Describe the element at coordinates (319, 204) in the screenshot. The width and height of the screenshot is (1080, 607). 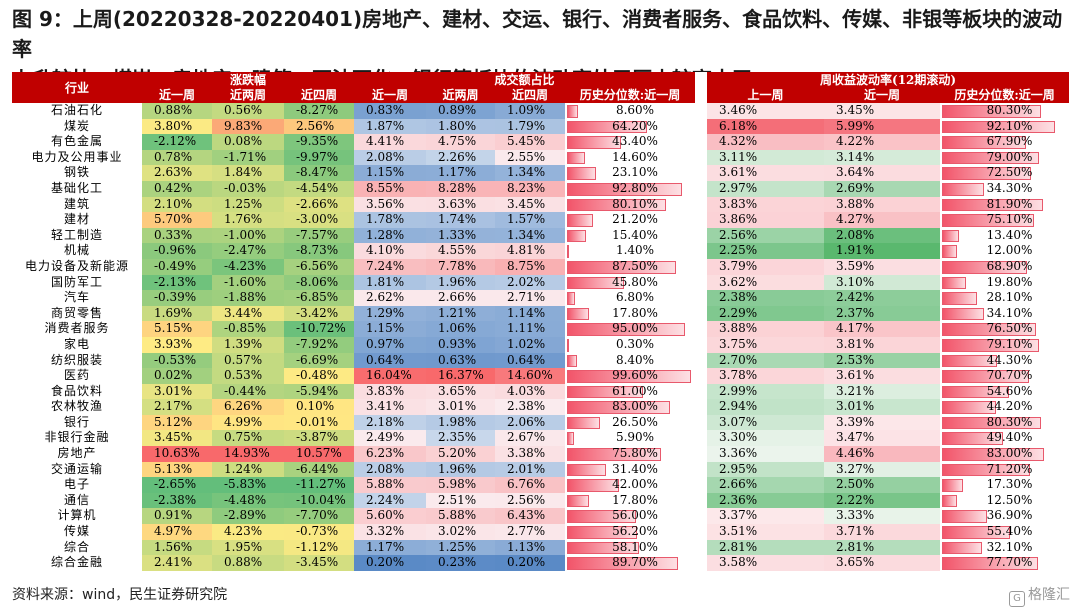
I see `change-cell: -2.66%` at that location.